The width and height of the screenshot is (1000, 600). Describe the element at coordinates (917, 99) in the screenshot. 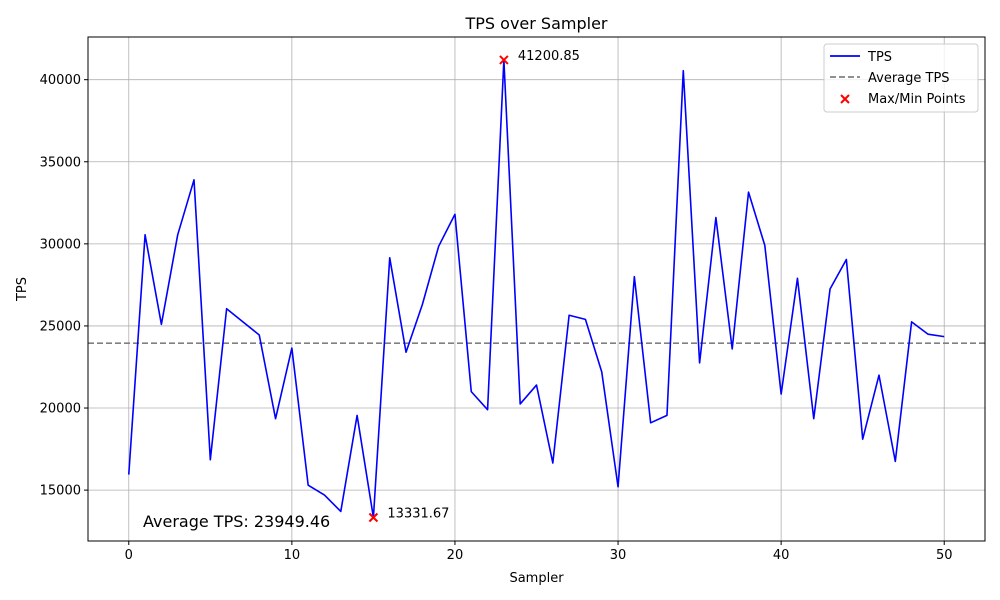

I see `legend-entry-extremes: Max/Min Points` at that location.